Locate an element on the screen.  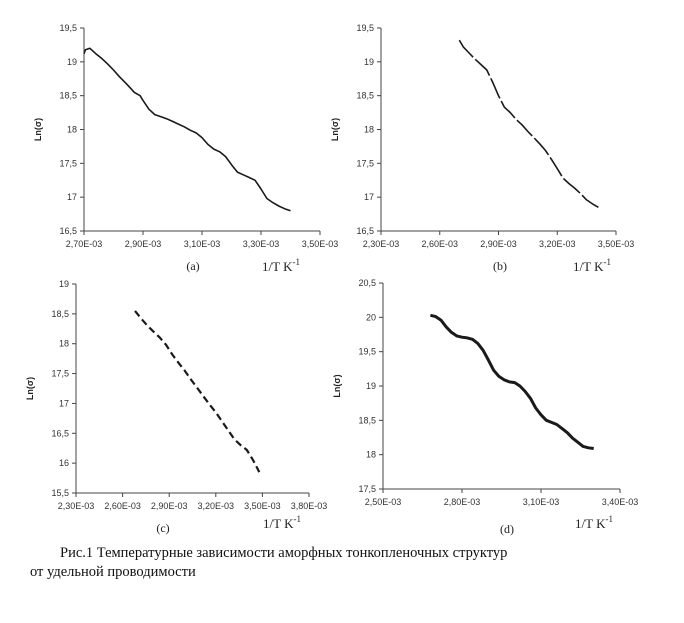
chart-4-panel-label: (d) is located at coordinates (507, 529).